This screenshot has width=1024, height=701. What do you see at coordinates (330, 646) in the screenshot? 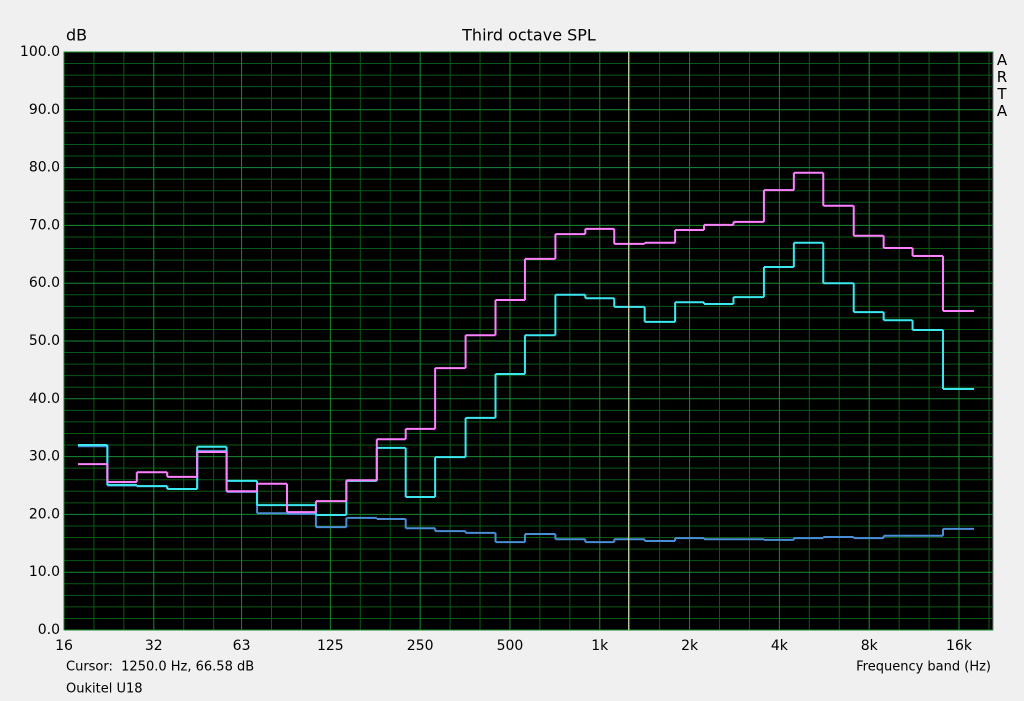
I see `x-tick-label: 125` at bounding box center [330, 646].